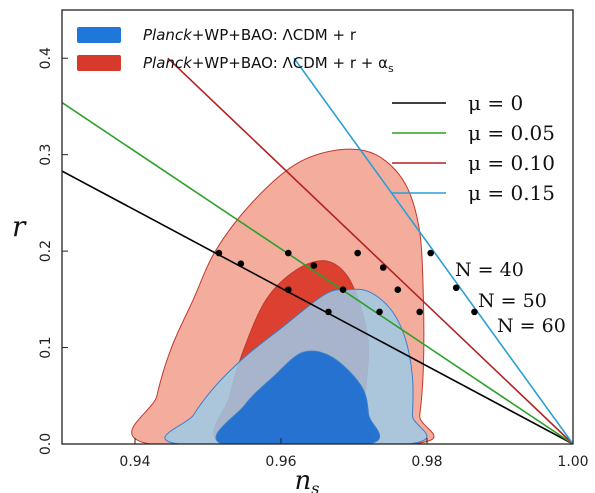  I want to click on x-tick-label: 0.94, so click(134, 462).